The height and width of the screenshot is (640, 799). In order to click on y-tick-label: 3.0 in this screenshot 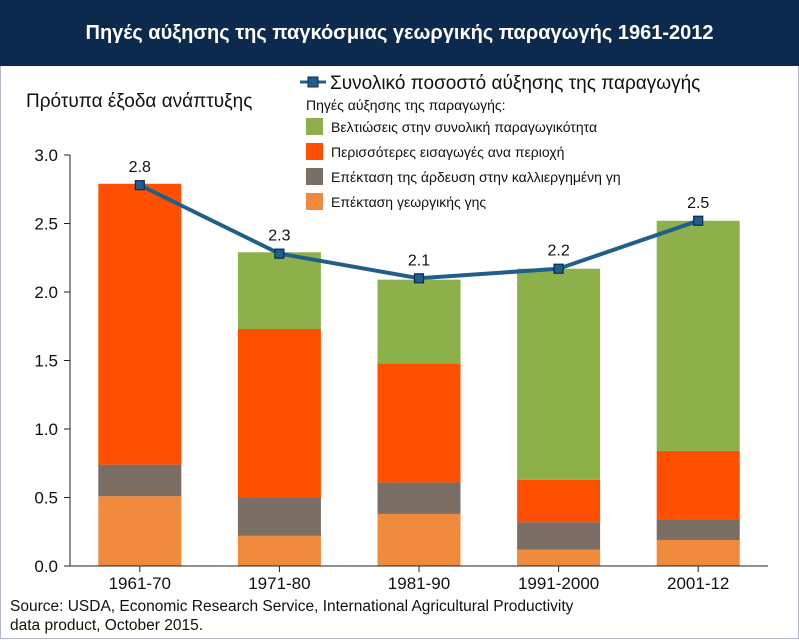, I will do `click(46, 155)`.